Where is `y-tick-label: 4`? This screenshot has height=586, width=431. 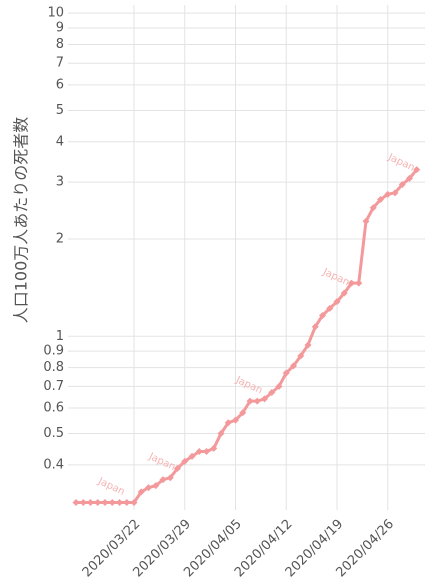
y-tick-label: 4 is located at coordinates (60, 141).